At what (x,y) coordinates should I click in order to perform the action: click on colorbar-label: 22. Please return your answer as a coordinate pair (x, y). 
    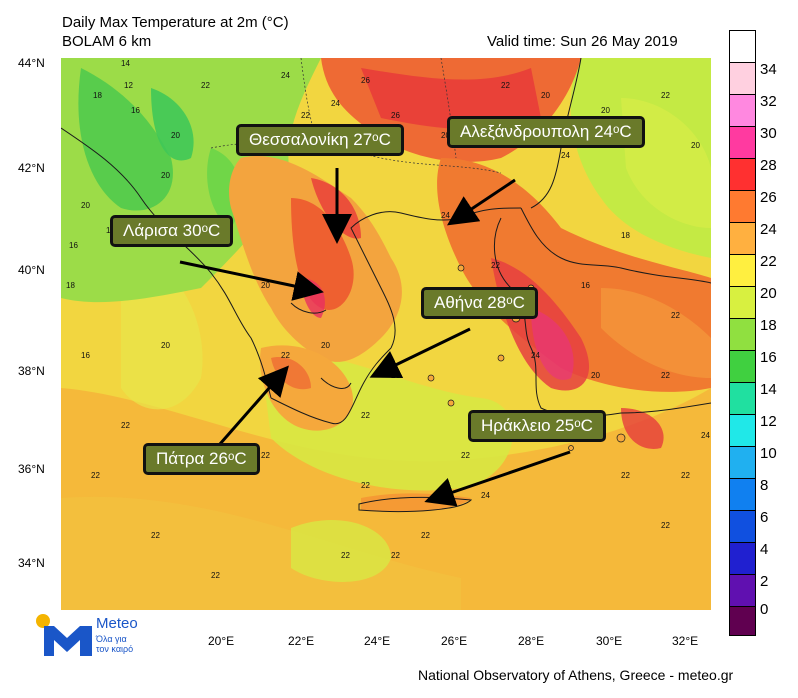
    Looking at the image, I should click on (768, 261).